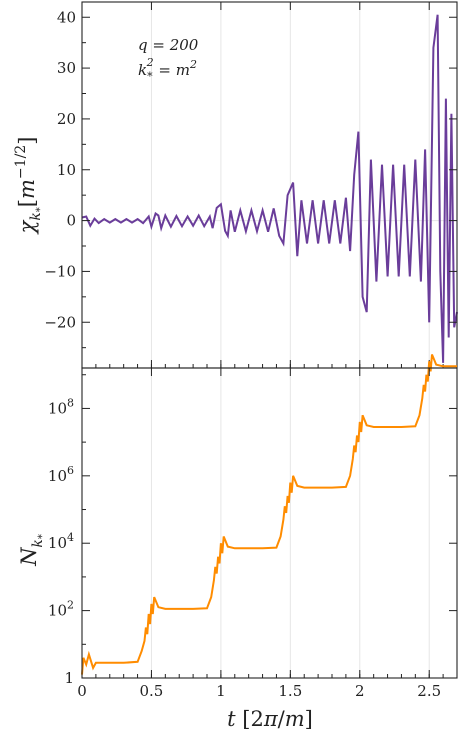 Image resolution: width=460 pixels, height=737 pixels. I want to click on t-axis-label: t [2π/m], so click(270, 719).